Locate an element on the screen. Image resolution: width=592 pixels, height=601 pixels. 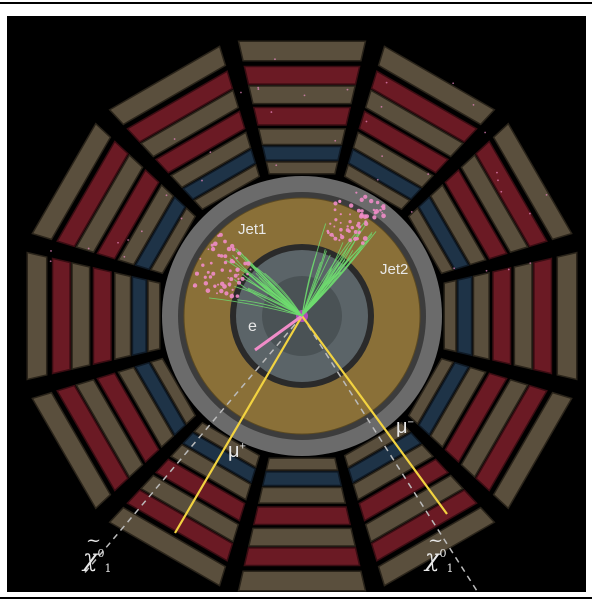
neutralino-right-sub: 1 is located at coordinates (450, 568).